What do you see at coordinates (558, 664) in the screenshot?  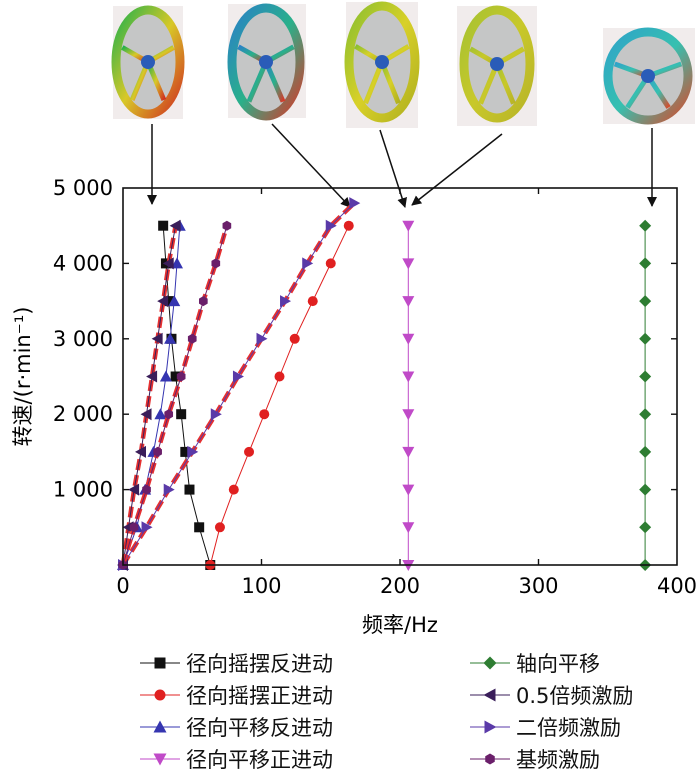 I see `legend-label: 轴向平移` at bounding box center [558, 664].